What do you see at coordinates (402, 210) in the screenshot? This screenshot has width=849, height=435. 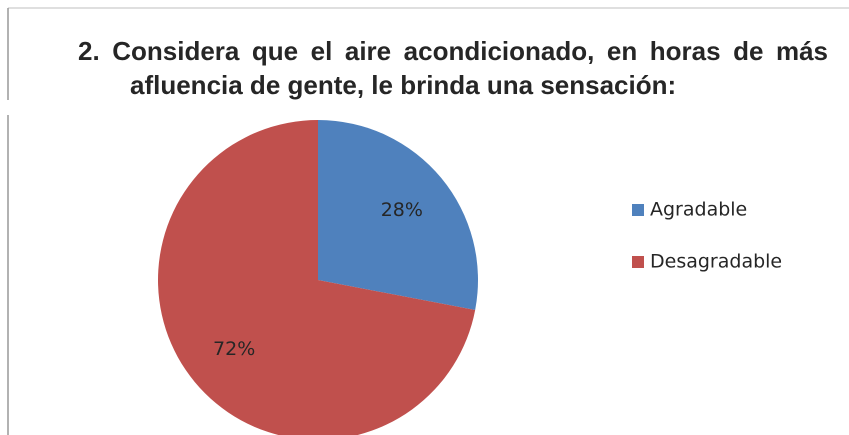 I see `data-label: 28%` at bounding box center [402, 210].